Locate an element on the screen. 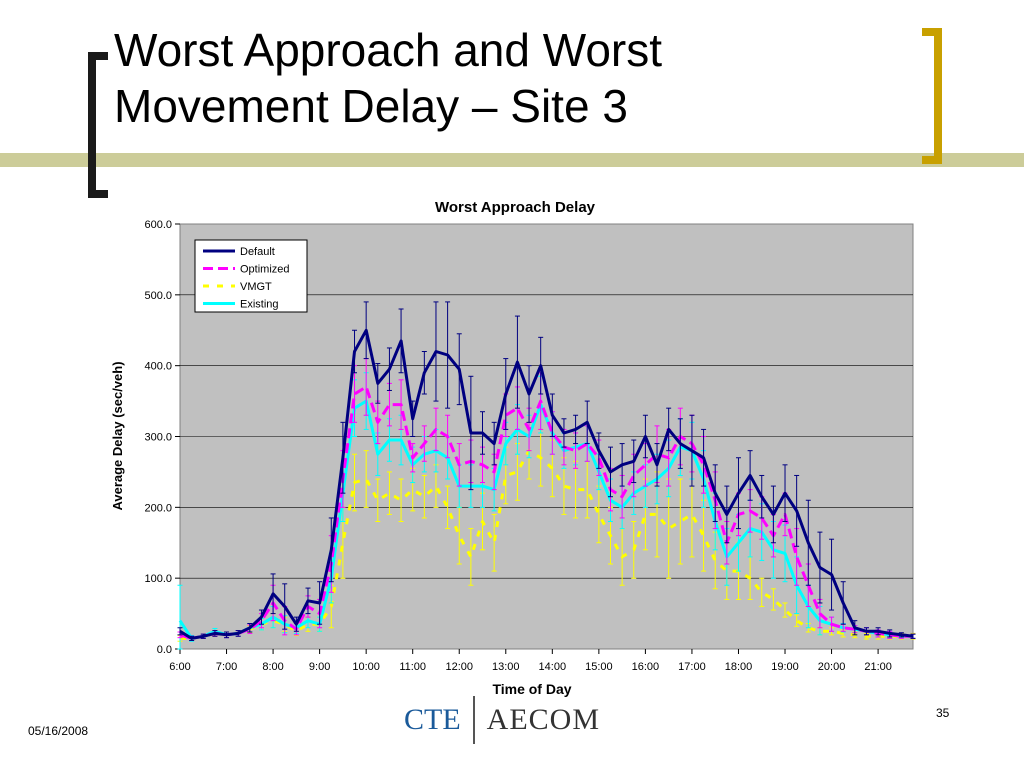 This screenshot has height=768, width=1024. x-tick-label: 18:00 is located at coordinates (739, 667).